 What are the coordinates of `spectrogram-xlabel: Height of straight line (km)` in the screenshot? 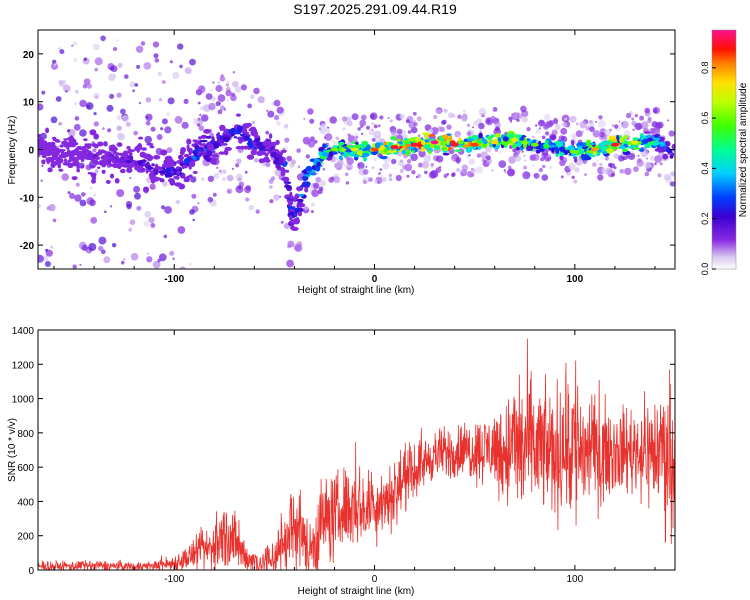 It's located at (356, 290).